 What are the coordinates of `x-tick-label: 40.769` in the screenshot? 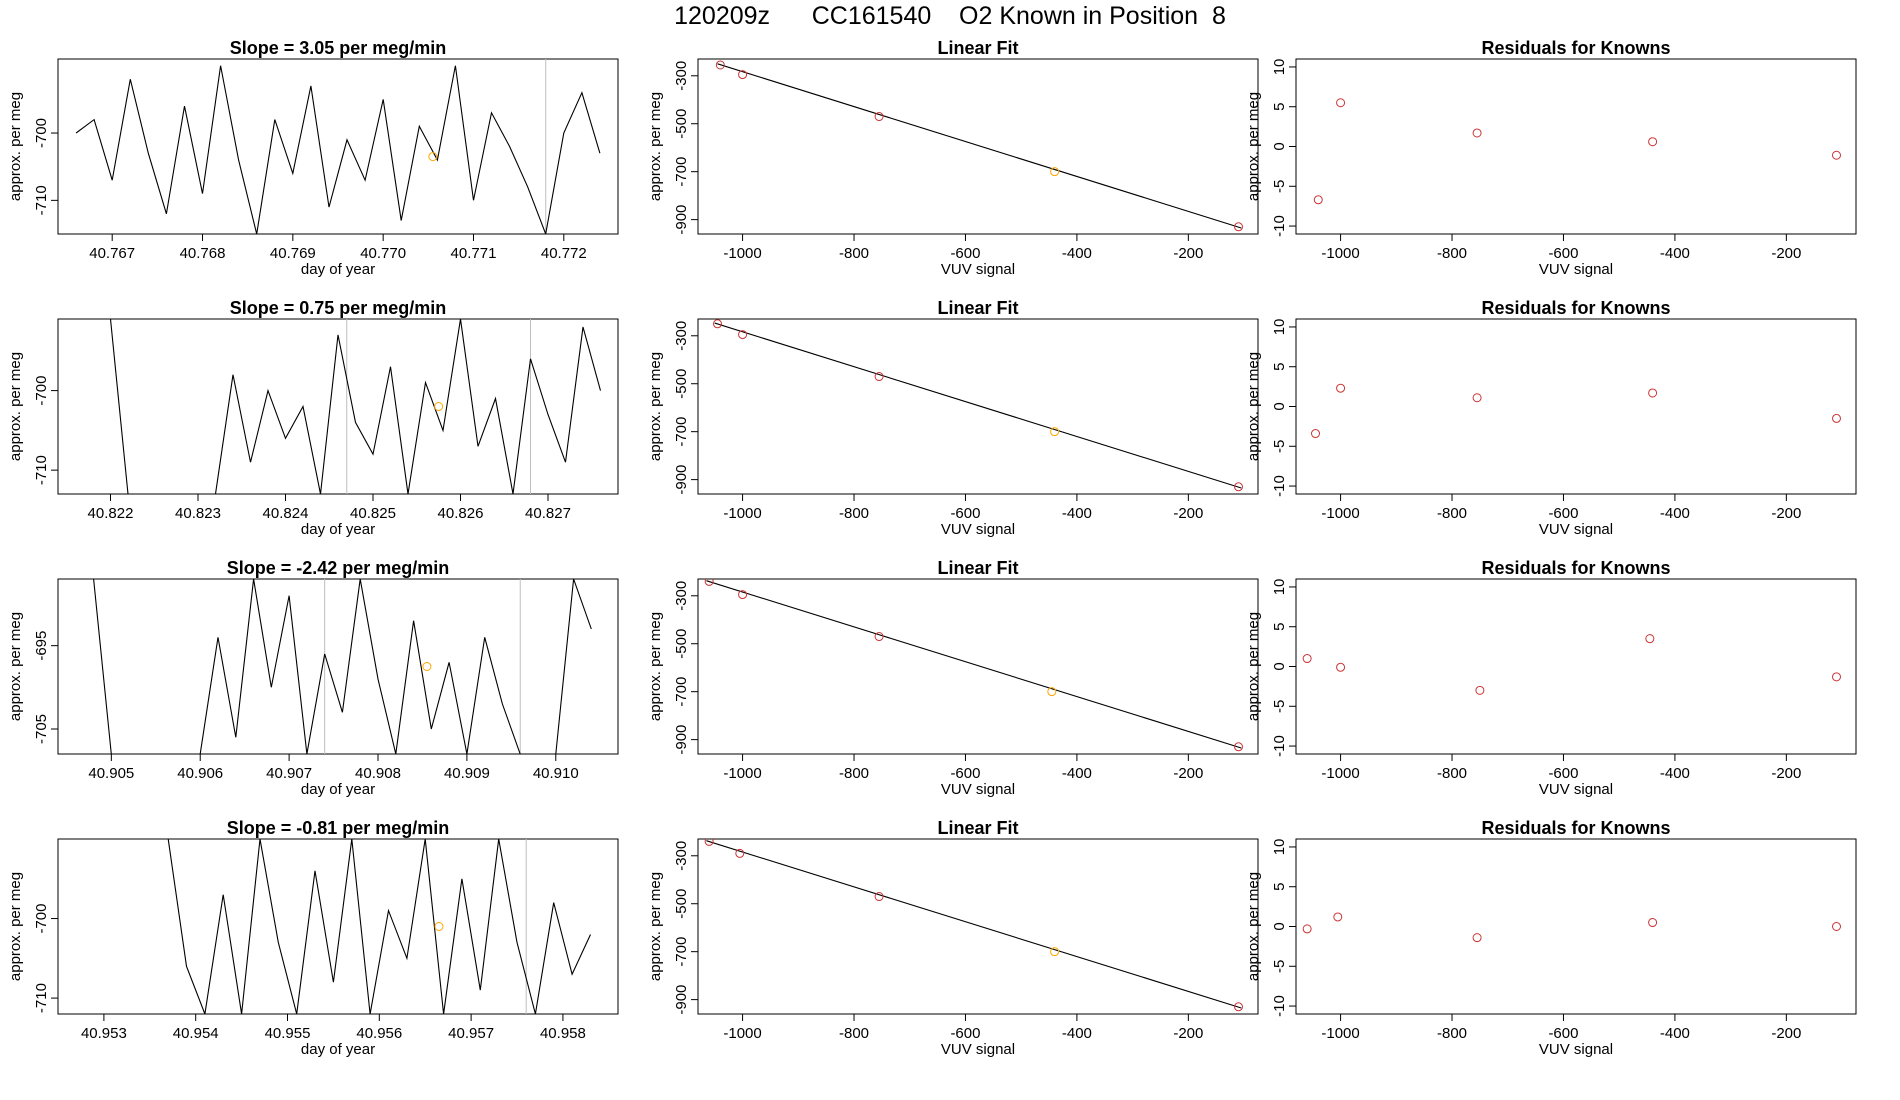 It's located at (293, 253).